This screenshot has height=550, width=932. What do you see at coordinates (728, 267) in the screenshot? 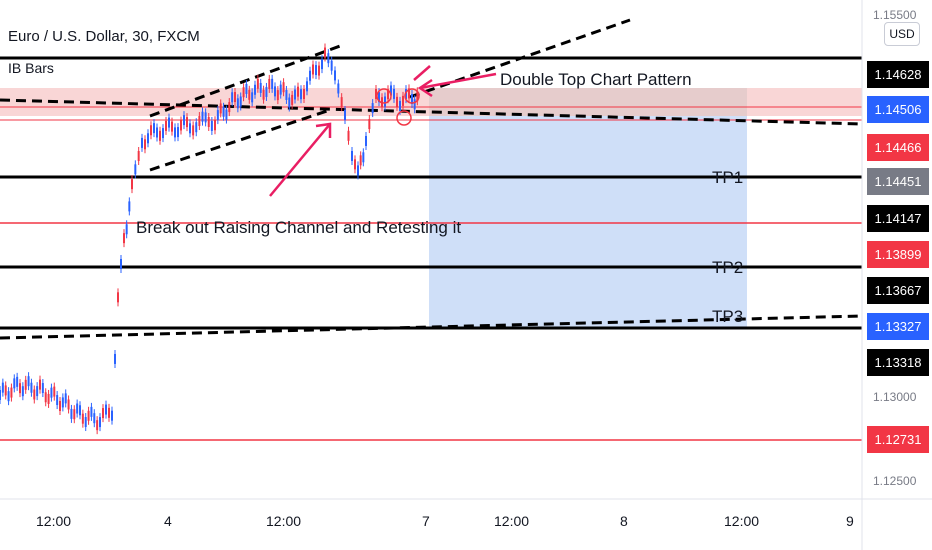
I see `tp2-label: TP2` at bounding box center [728, 267].